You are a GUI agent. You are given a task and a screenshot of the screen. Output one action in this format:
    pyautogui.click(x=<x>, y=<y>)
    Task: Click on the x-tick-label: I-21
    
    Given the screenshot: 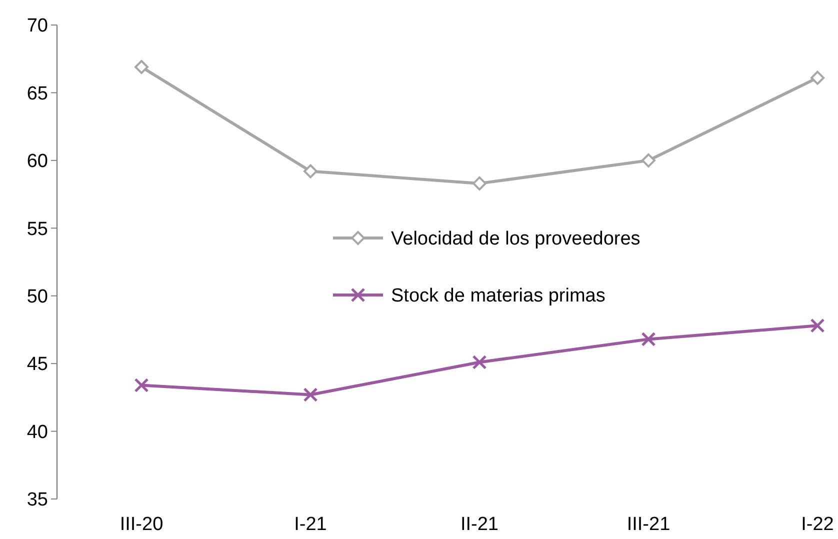 What is the action you would take?
    pyautogui.click(x=310, y=524)
    